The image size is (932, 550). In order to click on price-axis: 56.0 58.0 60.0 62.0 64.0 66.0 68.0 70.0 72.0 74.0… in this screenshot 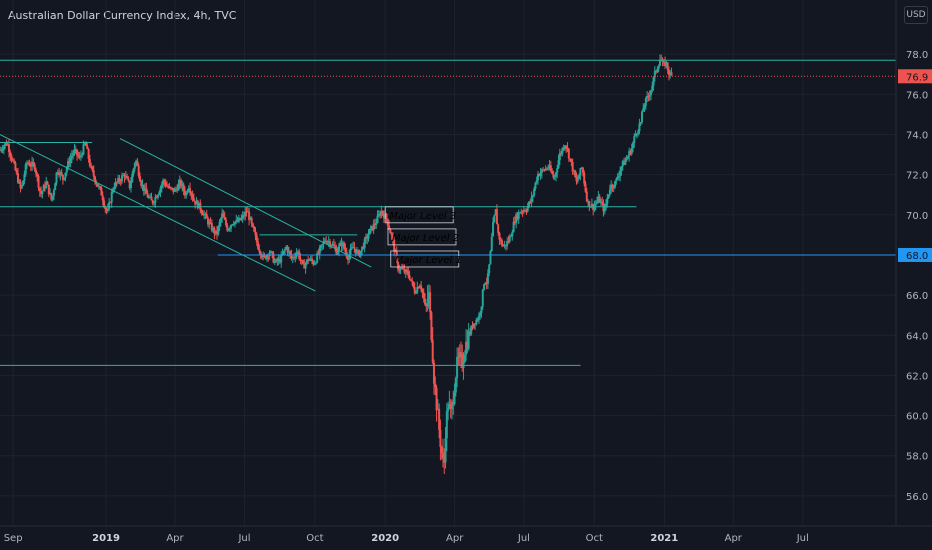, I will do `click(917, 276)`.